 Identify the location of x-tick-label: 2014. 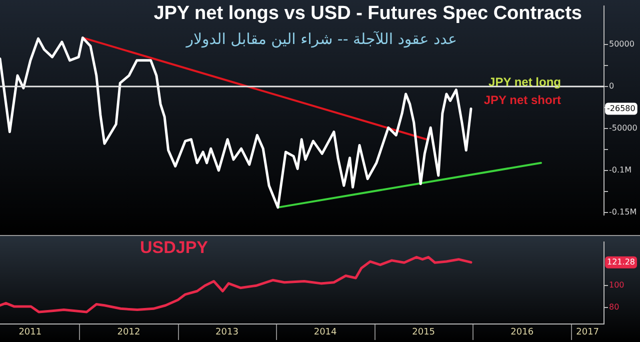
(326, 333).